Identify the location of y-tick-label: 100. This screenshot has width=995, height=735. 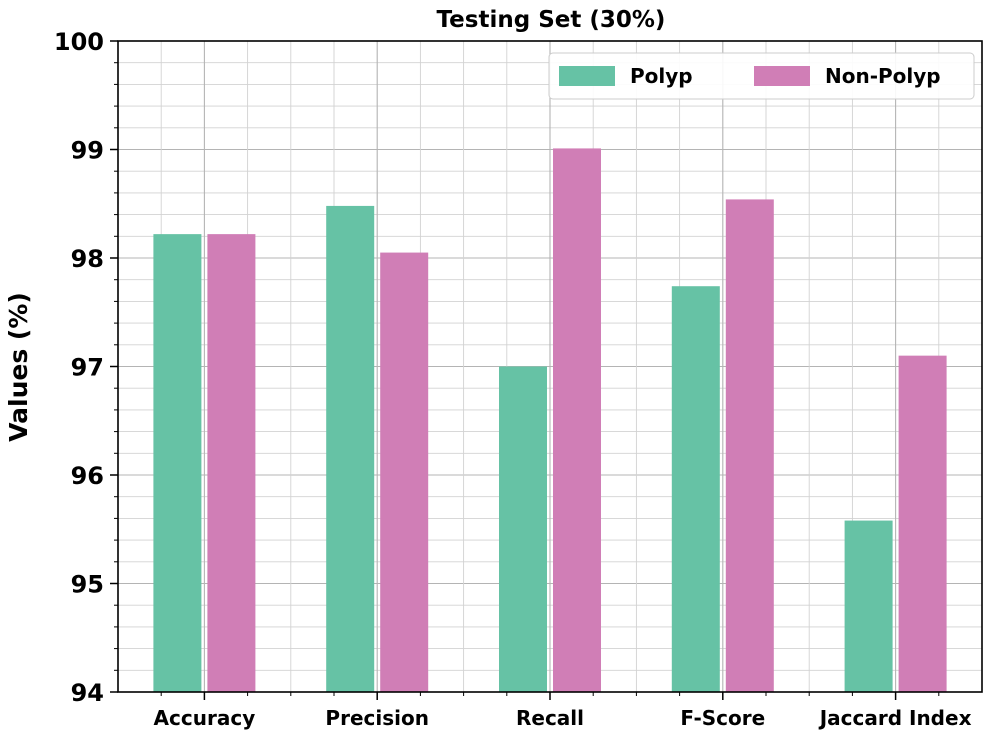
(79, 42).